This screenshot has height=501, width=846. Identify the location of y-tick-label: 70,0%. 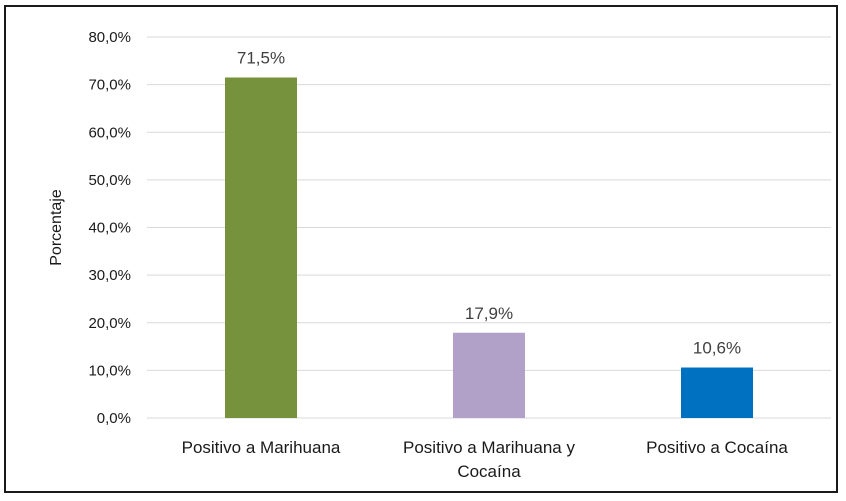
(109, 85).